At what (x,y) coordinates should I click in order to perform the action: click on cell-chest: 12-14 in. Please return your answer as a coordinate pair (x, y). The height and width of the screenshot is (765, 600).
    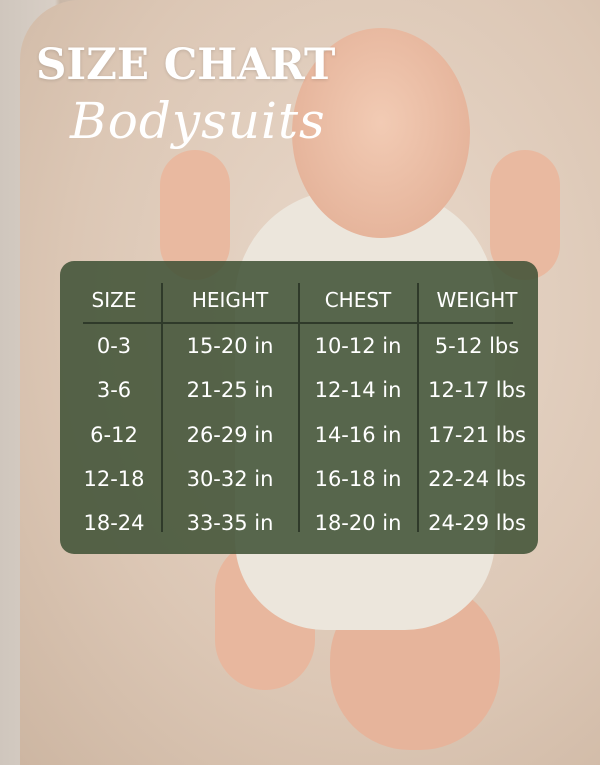
    Looking at the image, I should click on (358, 390).